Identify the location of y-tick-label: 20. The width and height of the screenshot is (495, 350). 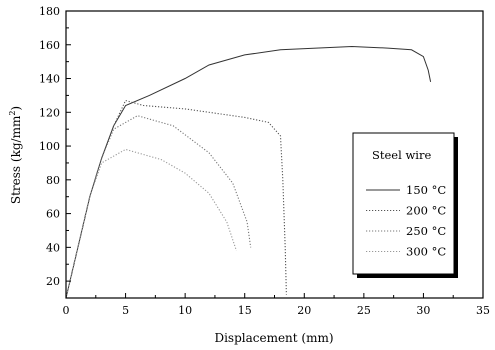
(53, 281).